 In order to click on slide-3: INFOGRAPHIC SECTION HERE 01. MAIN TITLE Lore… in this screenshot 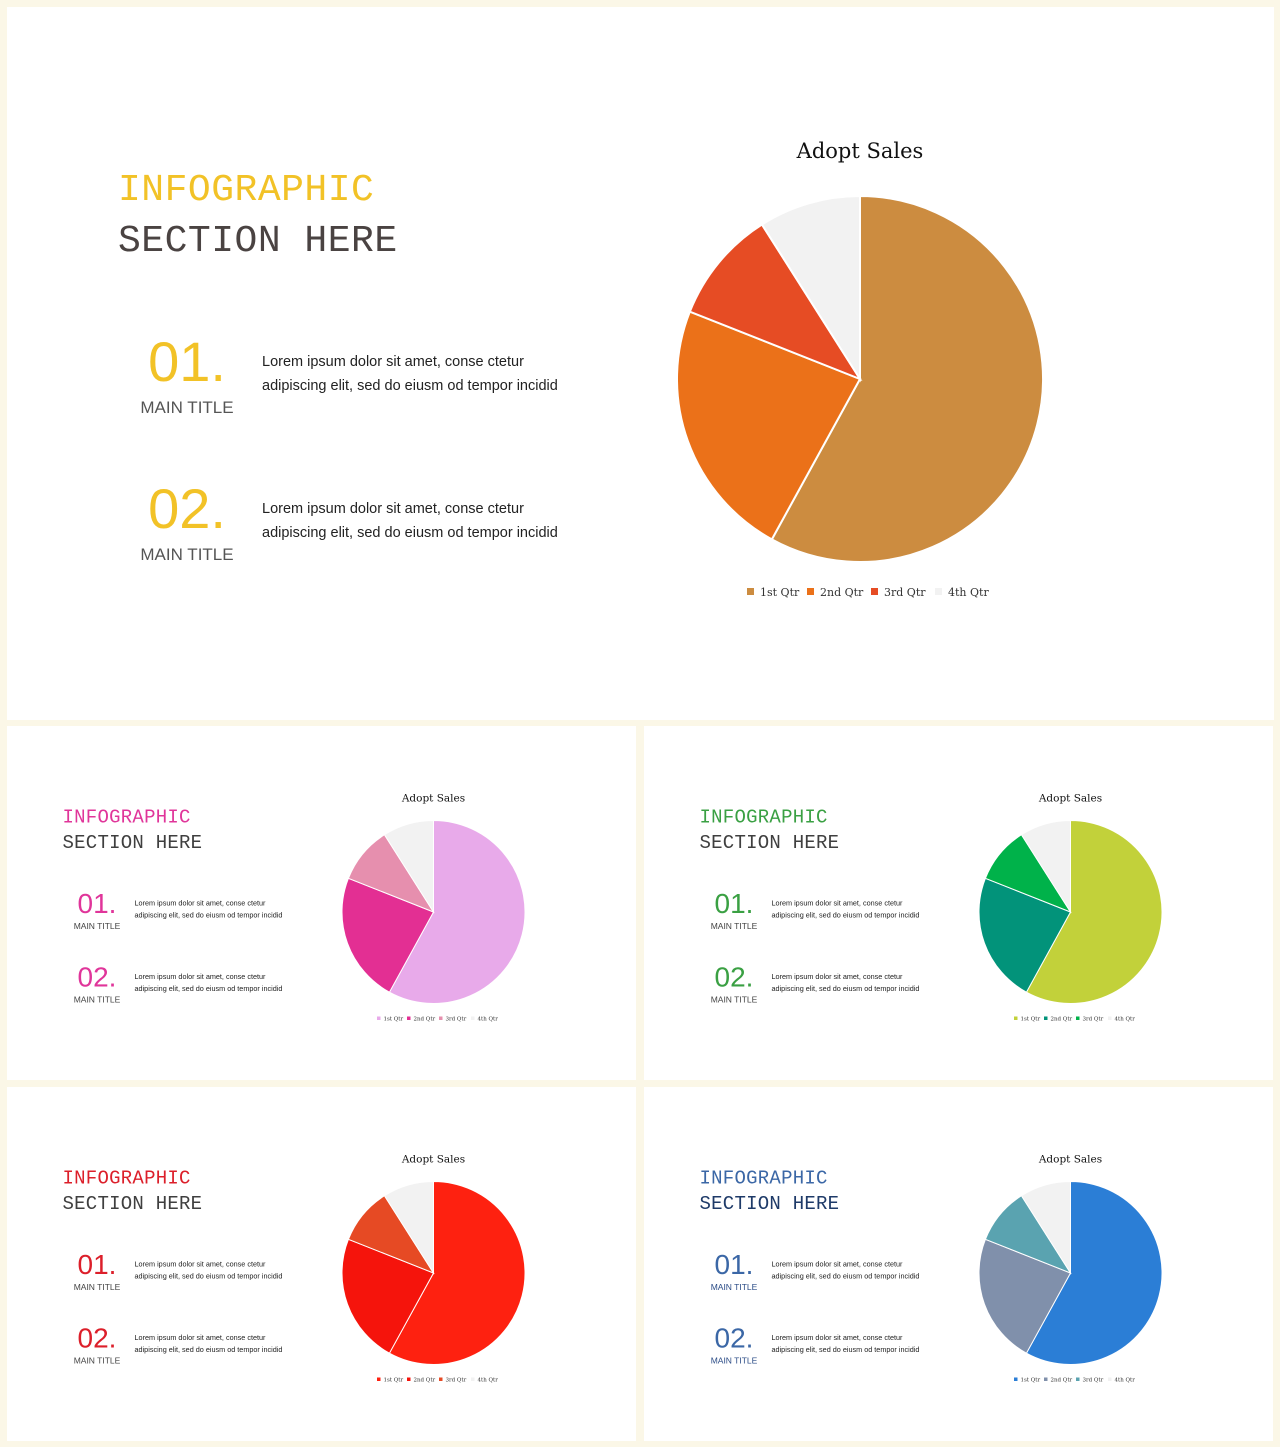, I will do `click(958, 903)`.